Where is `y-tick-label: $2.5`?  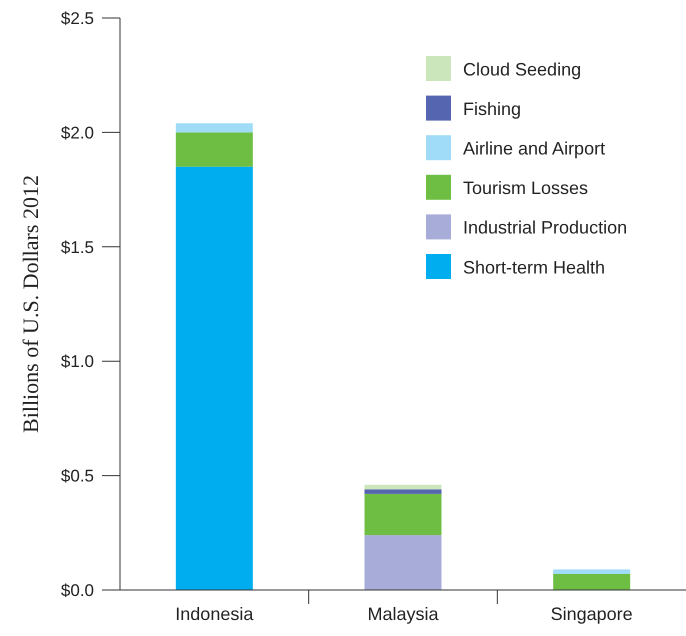 y-tick-label: $2.5 is located at coordinates (77, 18).